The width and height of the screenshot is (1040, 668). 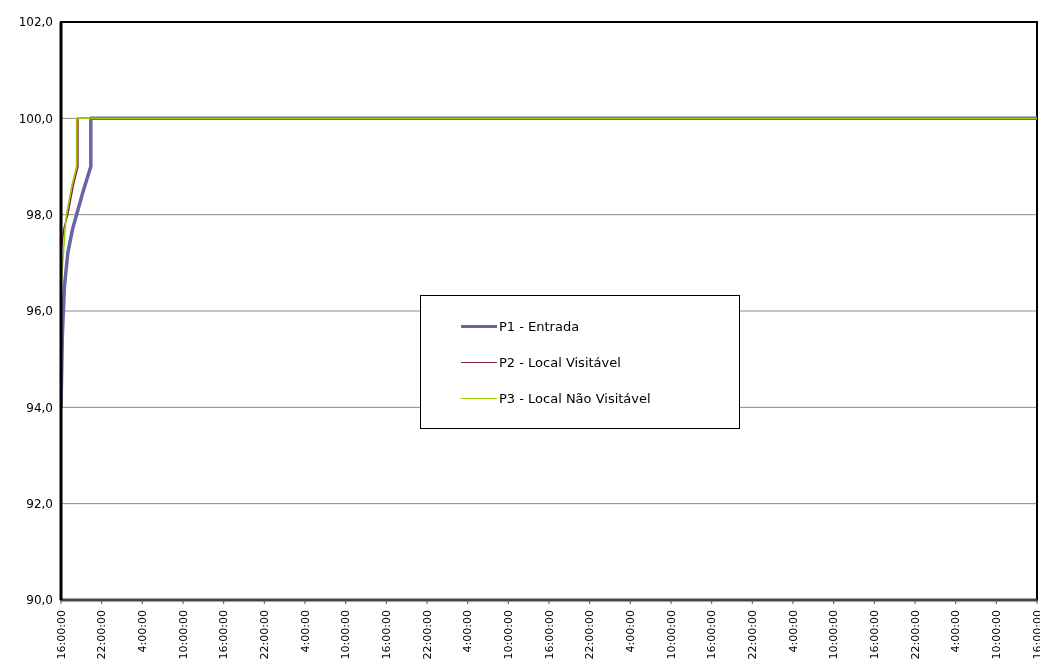 I want to click on y-tick-label: 98,0, so click(x=39, y=214).